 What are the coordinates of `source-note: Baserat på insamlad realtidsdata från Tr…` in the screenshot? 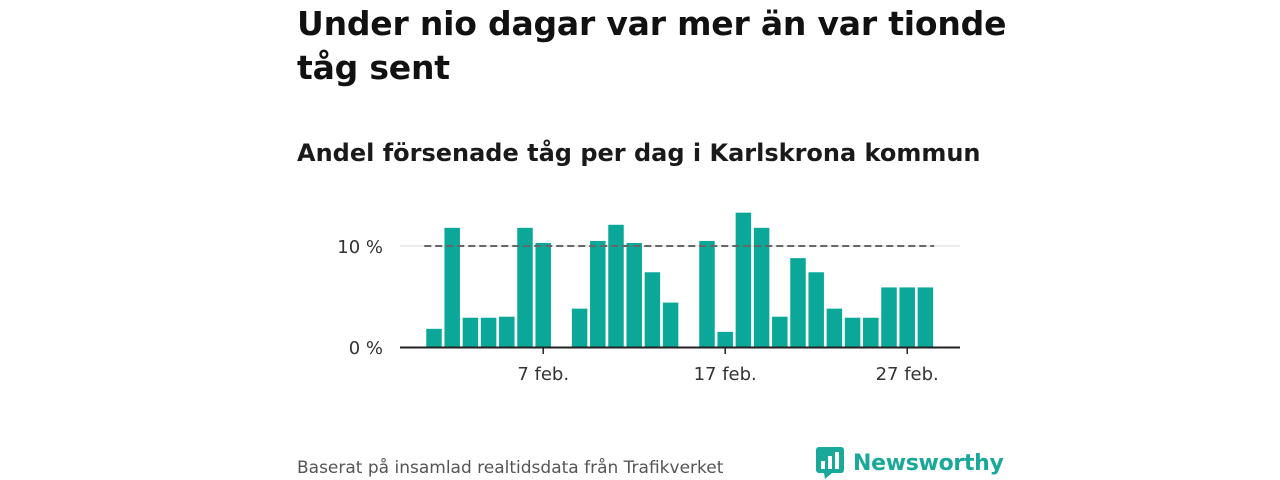 It's located at (510, 468).